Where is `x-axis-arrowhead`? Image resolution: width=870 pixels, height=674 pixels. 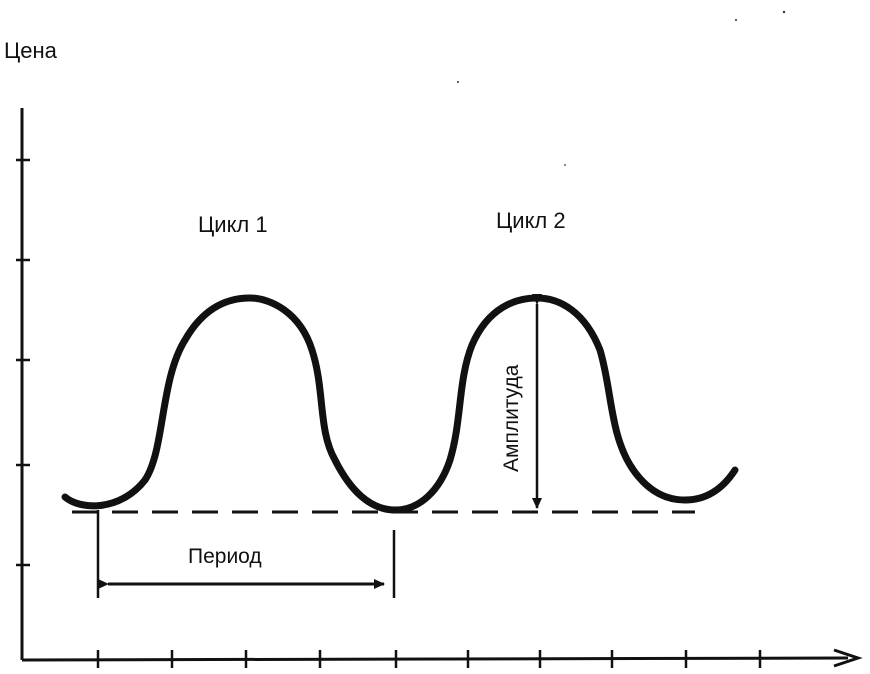 x-axis-arrowhead is located at coordinates (848, 658).